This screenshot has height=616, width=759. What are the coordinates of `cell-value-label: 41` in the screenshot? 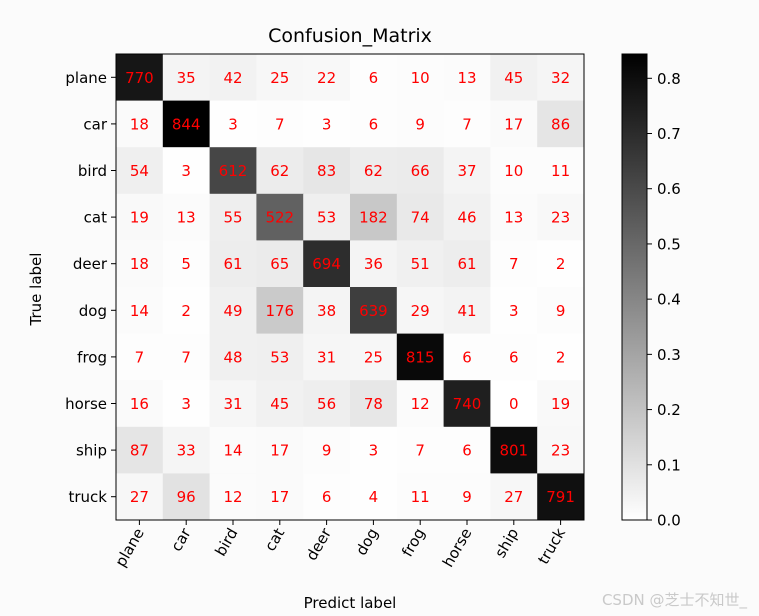 It's located at (466, 311).